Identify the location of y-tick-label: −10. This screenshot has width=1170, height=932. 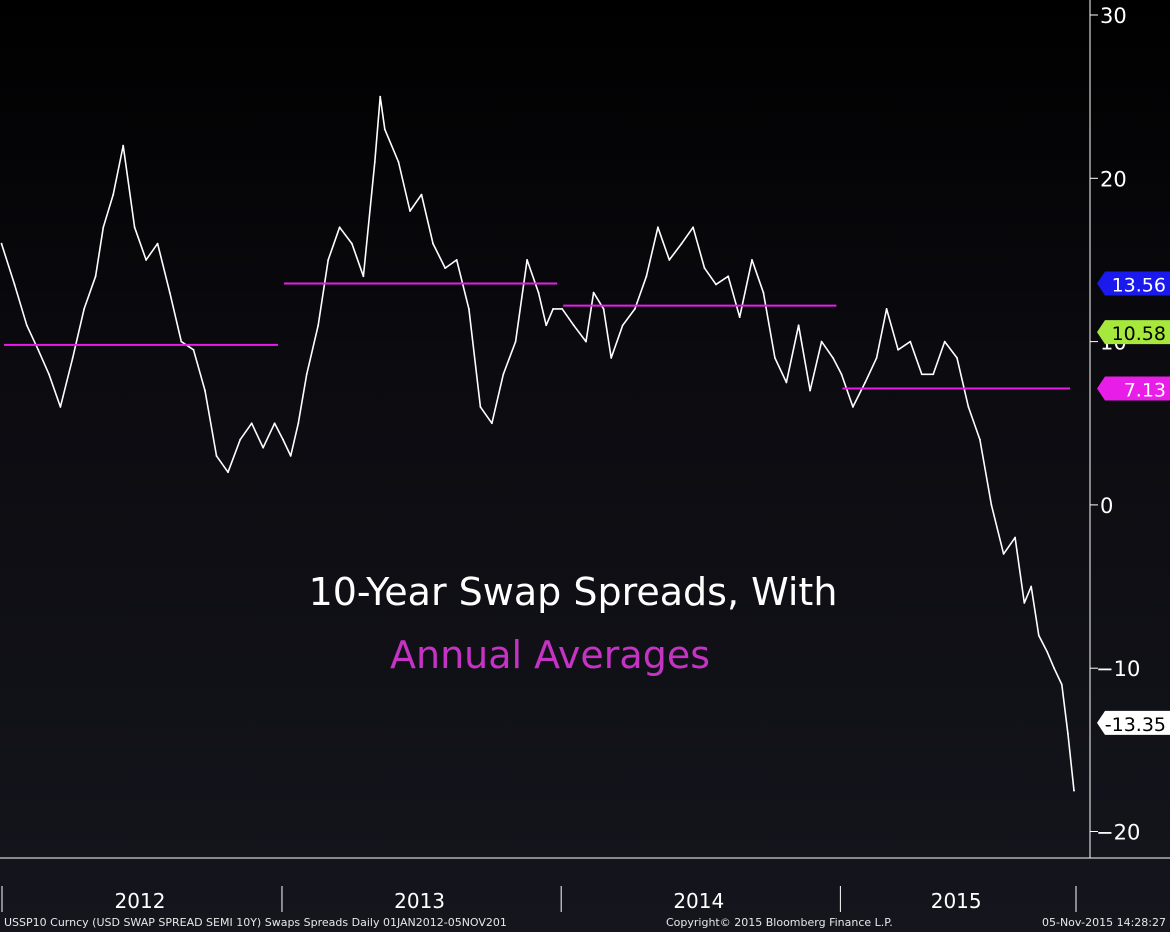
(1118, 669).